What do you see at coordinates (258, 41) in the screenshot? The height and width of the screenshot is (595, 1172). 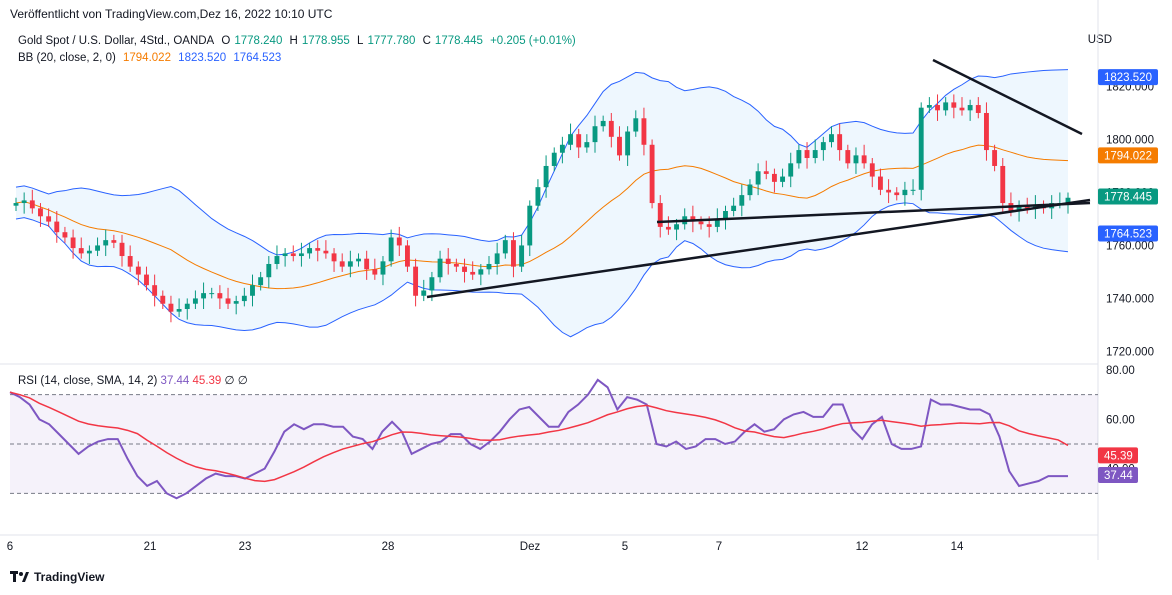 I see `open-value: 1778.240` at bounding box center [258, 41].